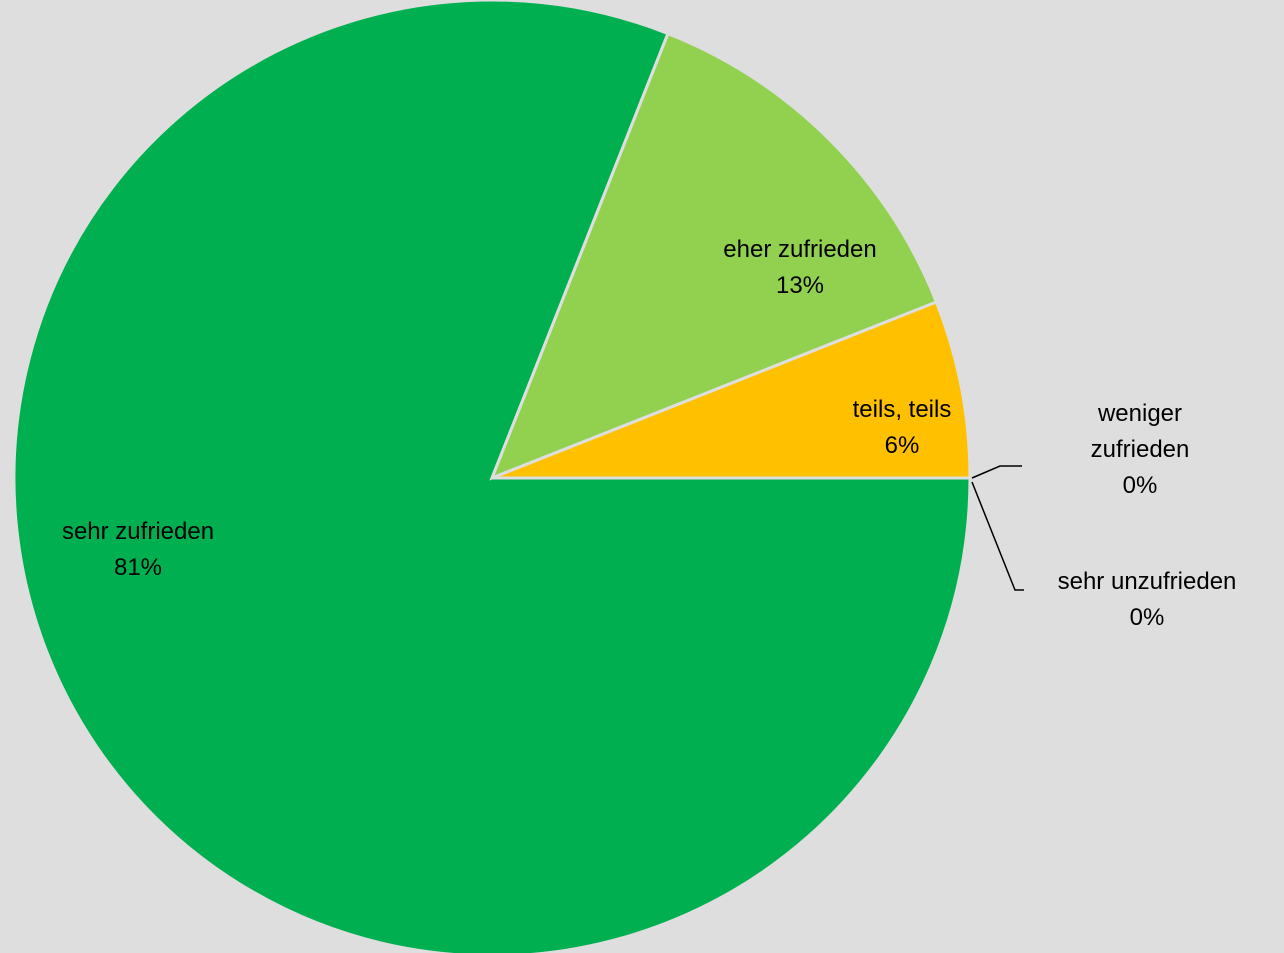  Describe the element at coordinates (1140, 431) in the screenshot. I see `category-name: weniger zufrieden` at that location.